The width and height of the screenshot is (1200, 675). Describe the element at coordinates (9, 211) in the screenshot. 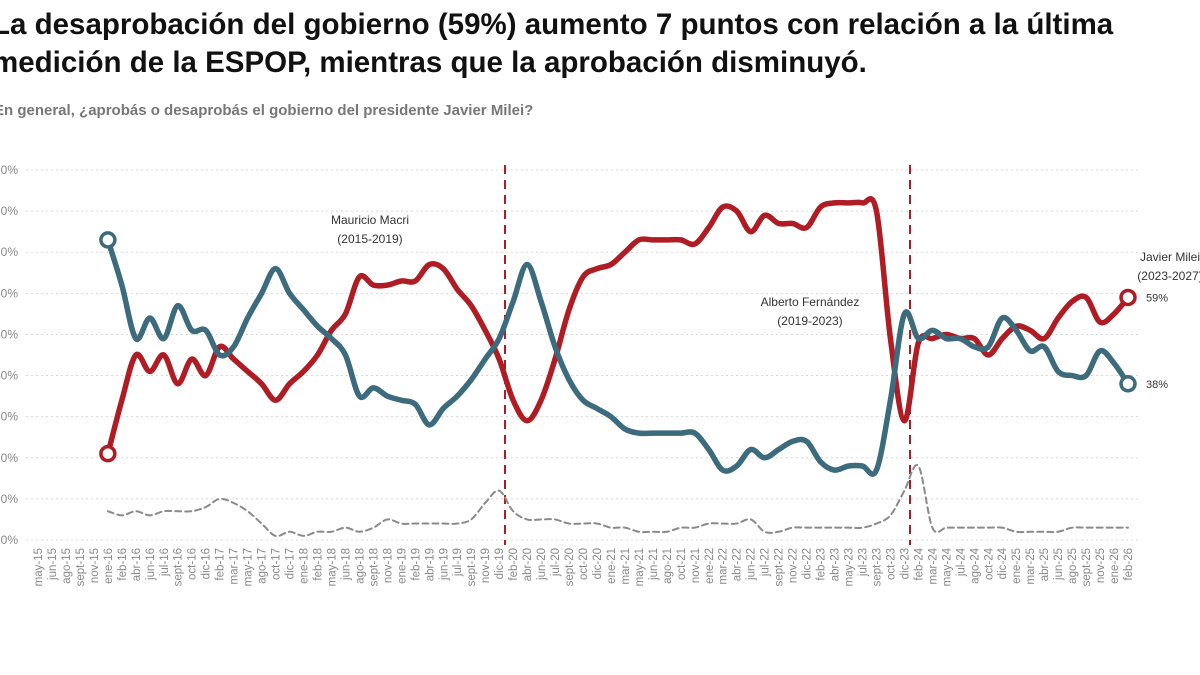

I see `y-tick-label: 80%` at that location.